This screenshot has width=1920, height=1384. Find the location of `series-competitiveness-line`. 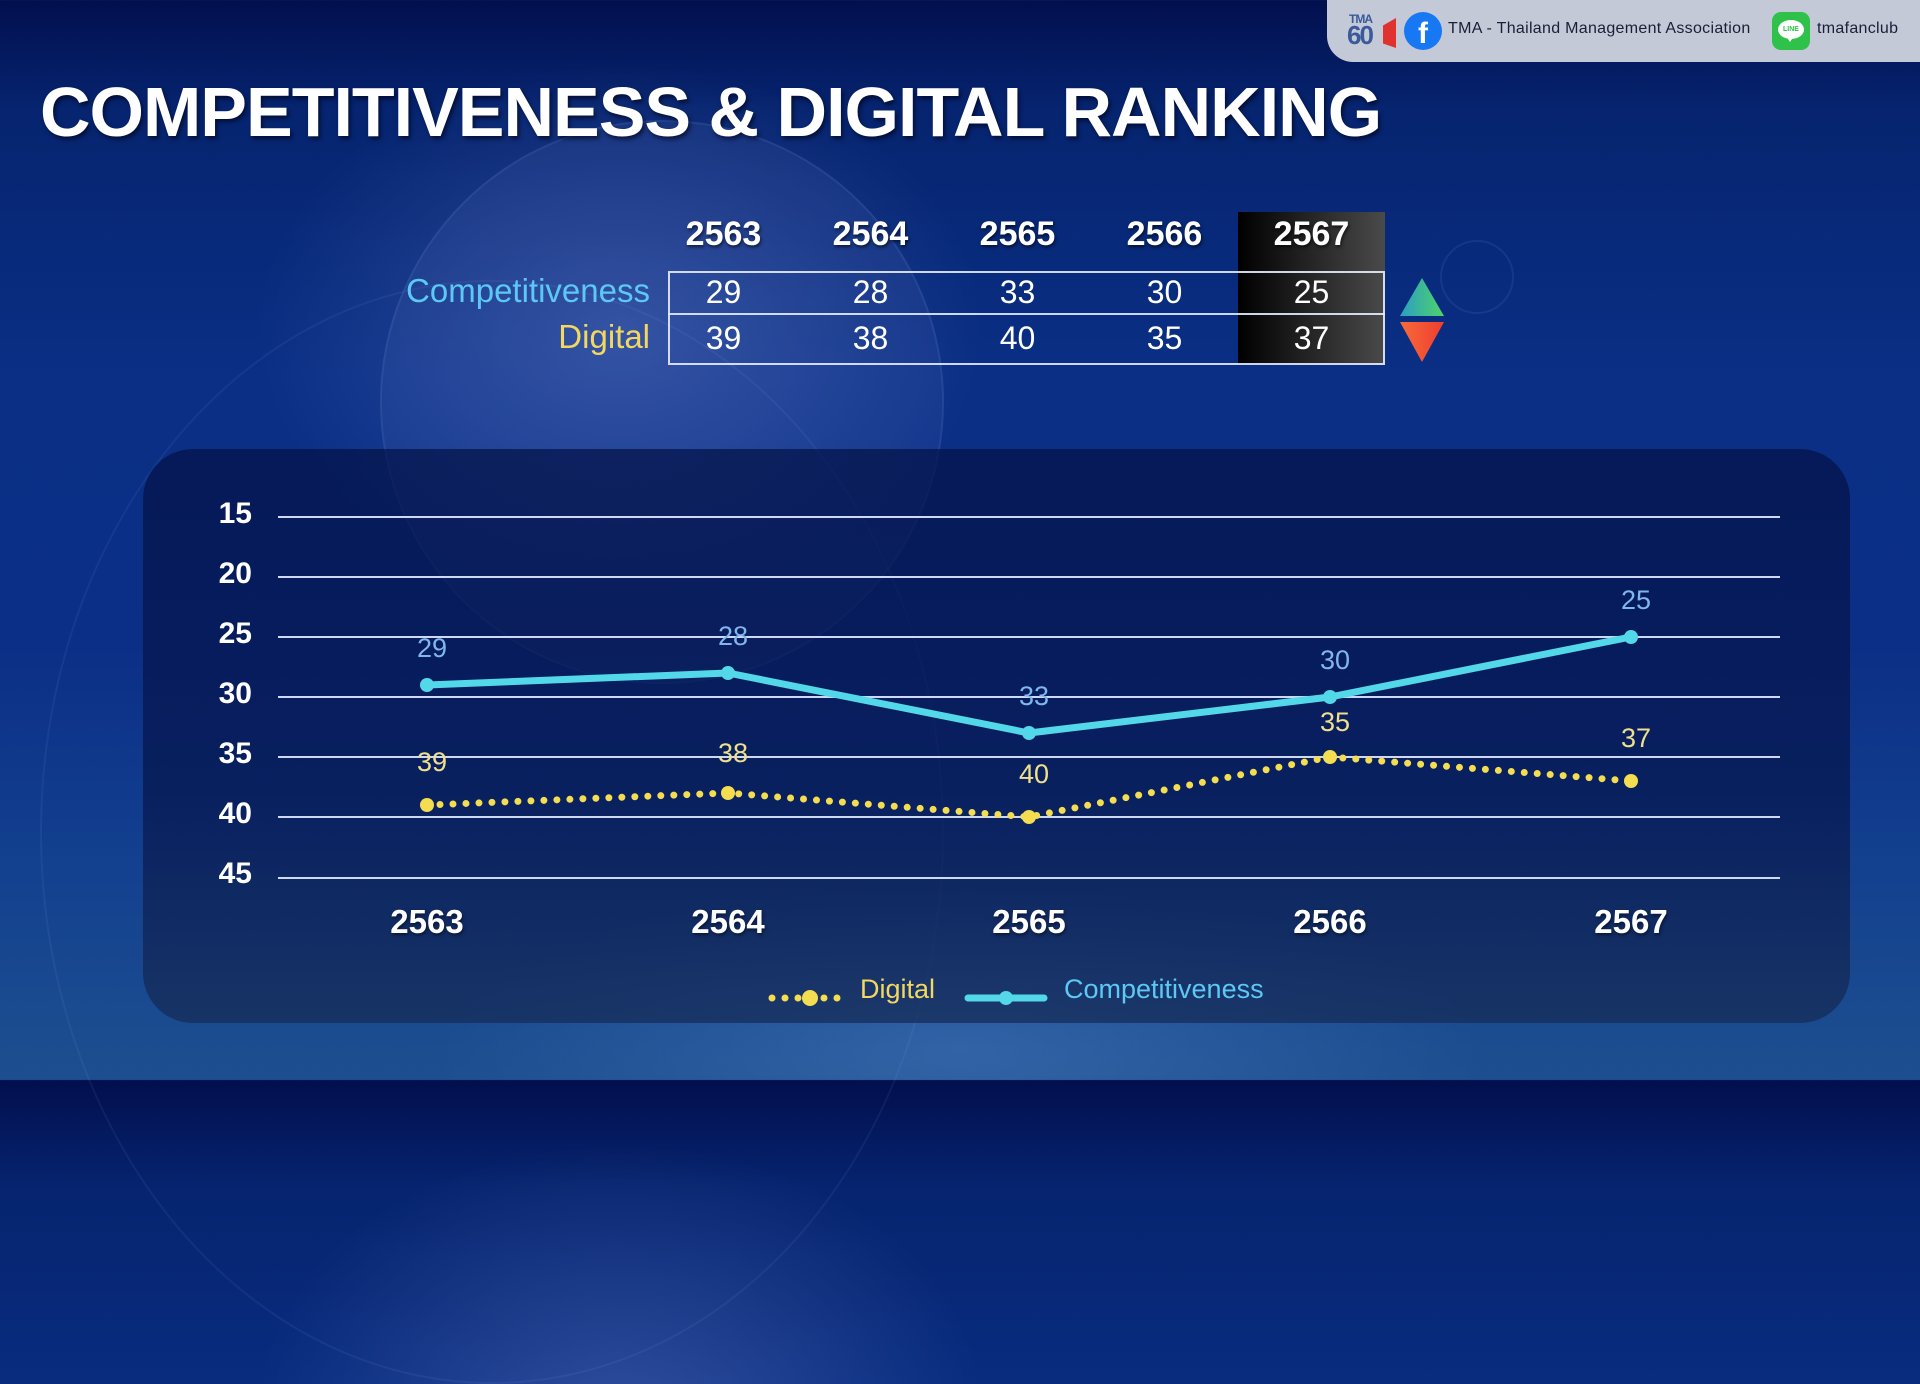

series-competitiveness-line is located at coordinates (1029, 685).